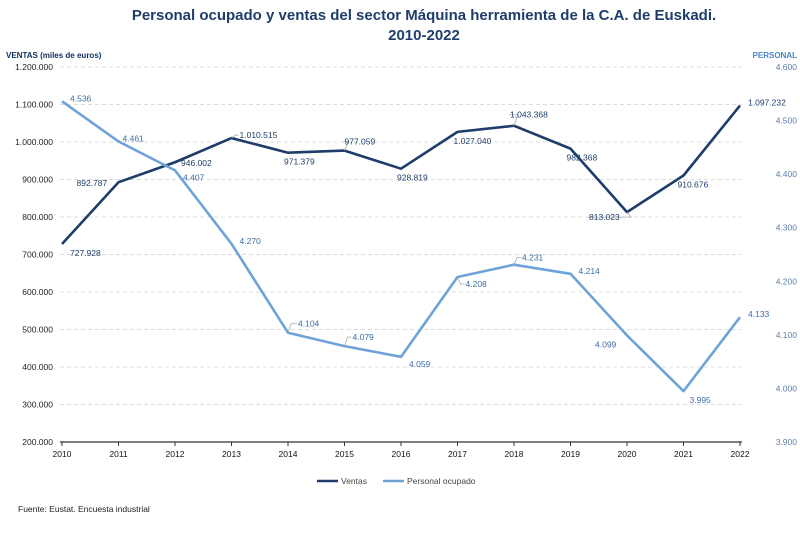 The height and width of the screenshot is (538, 800). Describe the element at coordinates (683, 454) in the screenshot. I see `x-tick-label: 2021` at that location.